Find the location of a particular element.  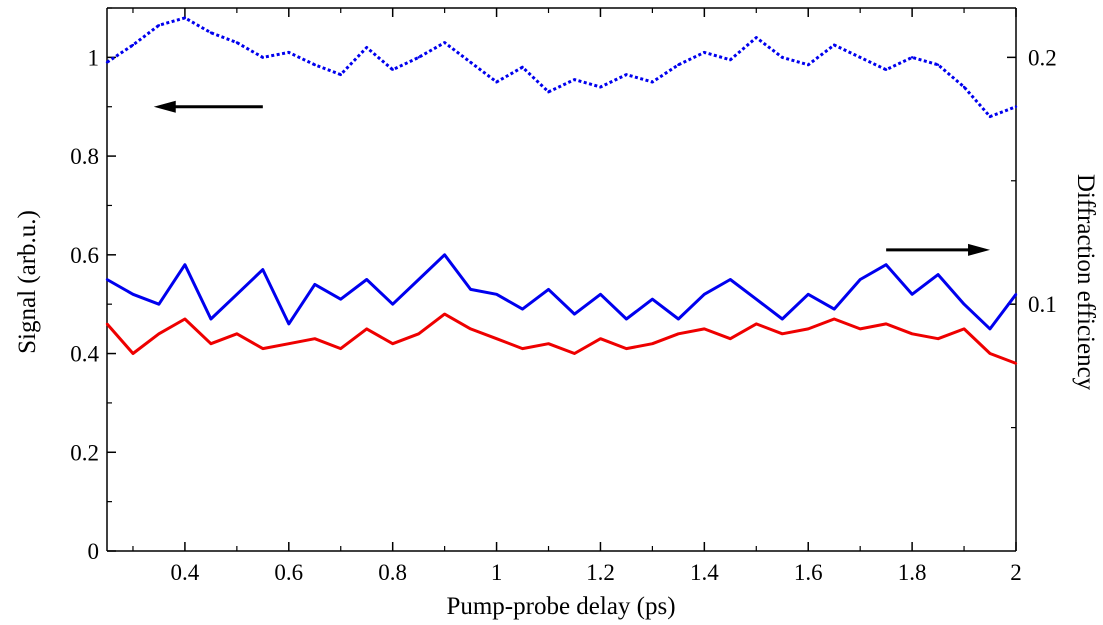

x-tick-label: 0.6 is located at coordinates (288, 572).